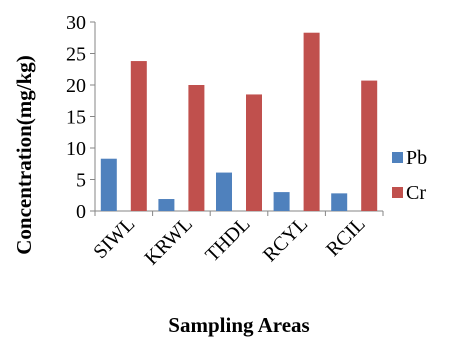 This screenshot has height=340, width=471. What do you see at coordinates (108, 184) in the screenshot?
I see `bar-pb-siwl` at bounding box center [108, 184].